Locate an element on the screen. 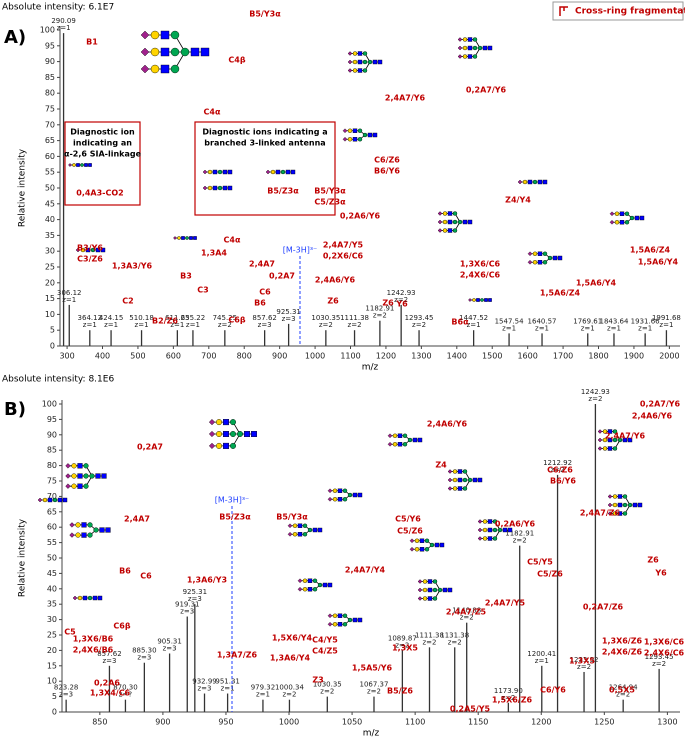 This screenshot has height=740, width=685. y-tick-label: 85 is located at coordinates (52, 450).